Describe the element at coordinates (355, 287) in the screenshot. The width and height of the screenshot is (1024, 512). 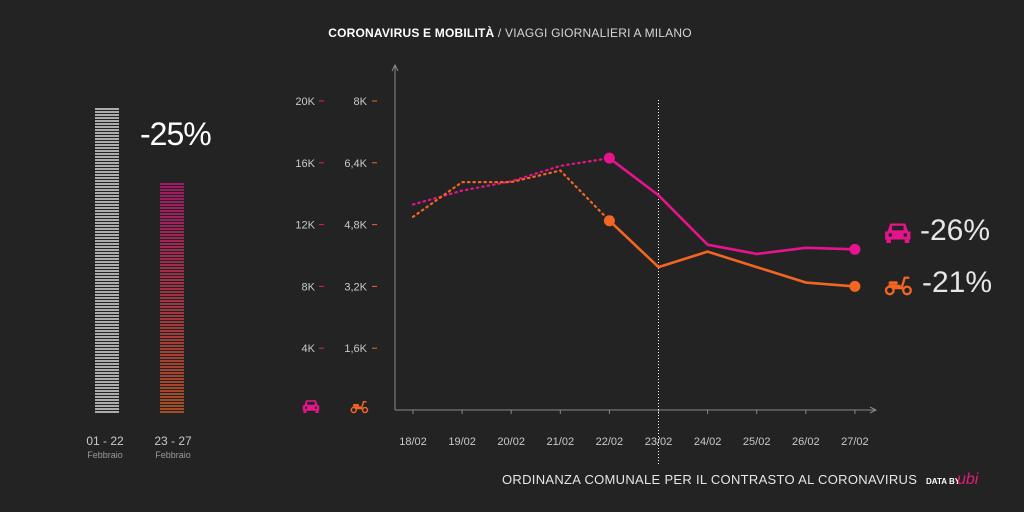
I see `y-right-tick-label: 3,2K` at that location.